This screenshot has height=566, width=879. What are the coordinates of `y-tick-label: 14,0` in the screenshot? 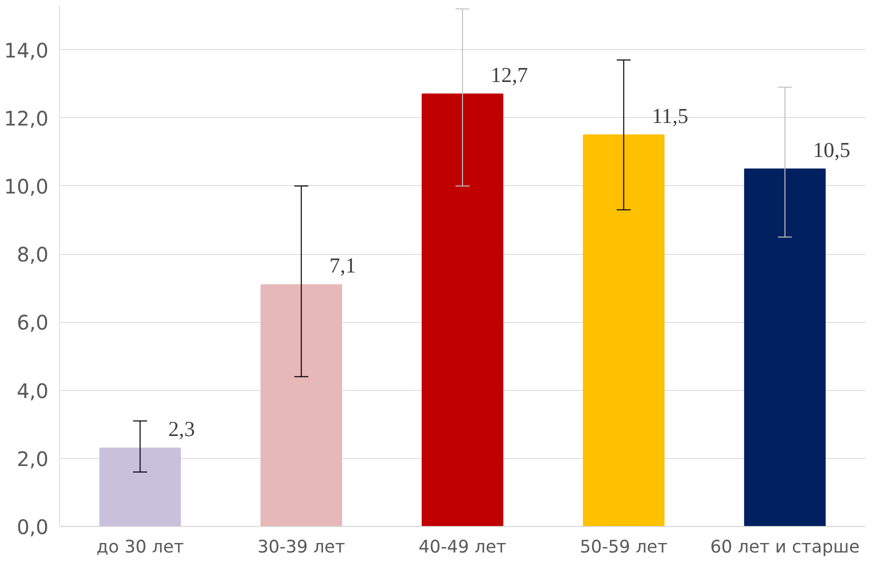 It's located at (26, 50).